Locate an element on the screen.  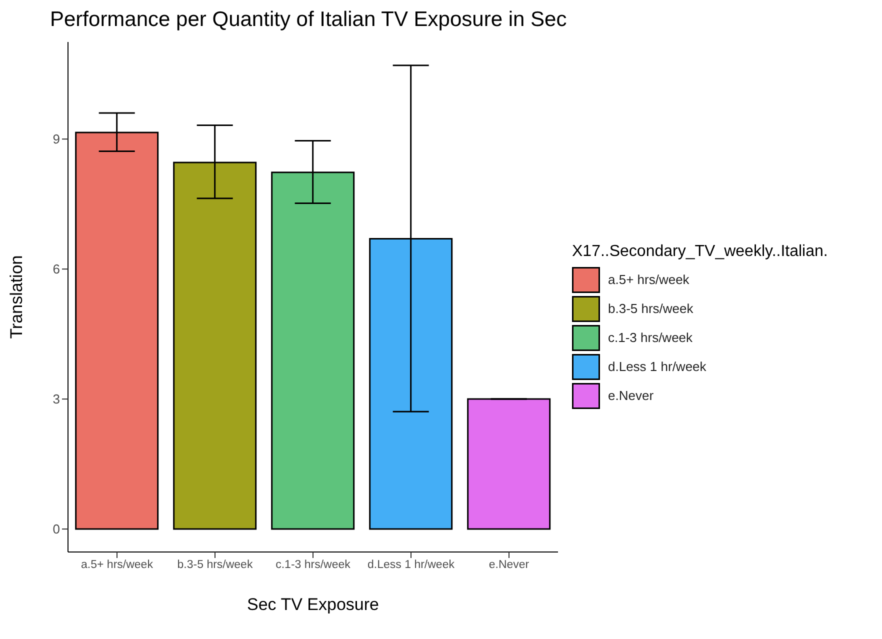
legend-label: b.3-5 hrs/week is located at coordinates (651, 308).